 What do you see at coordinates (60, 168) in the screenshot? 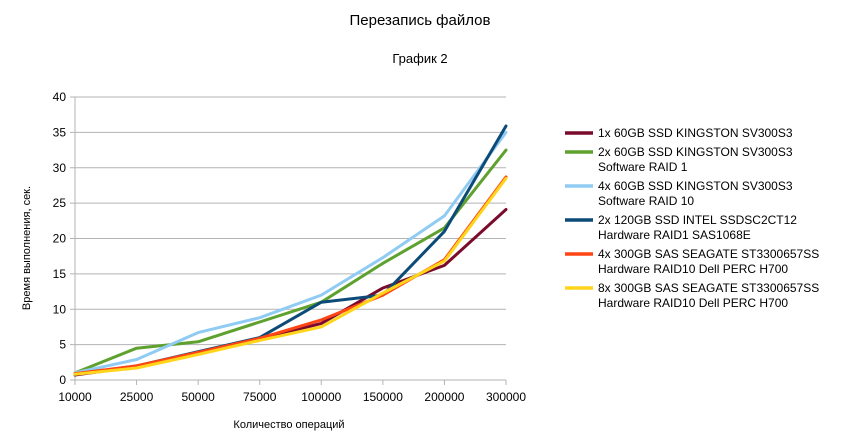
I see `y-tick-label: 30` at bounding box center [60, 168].